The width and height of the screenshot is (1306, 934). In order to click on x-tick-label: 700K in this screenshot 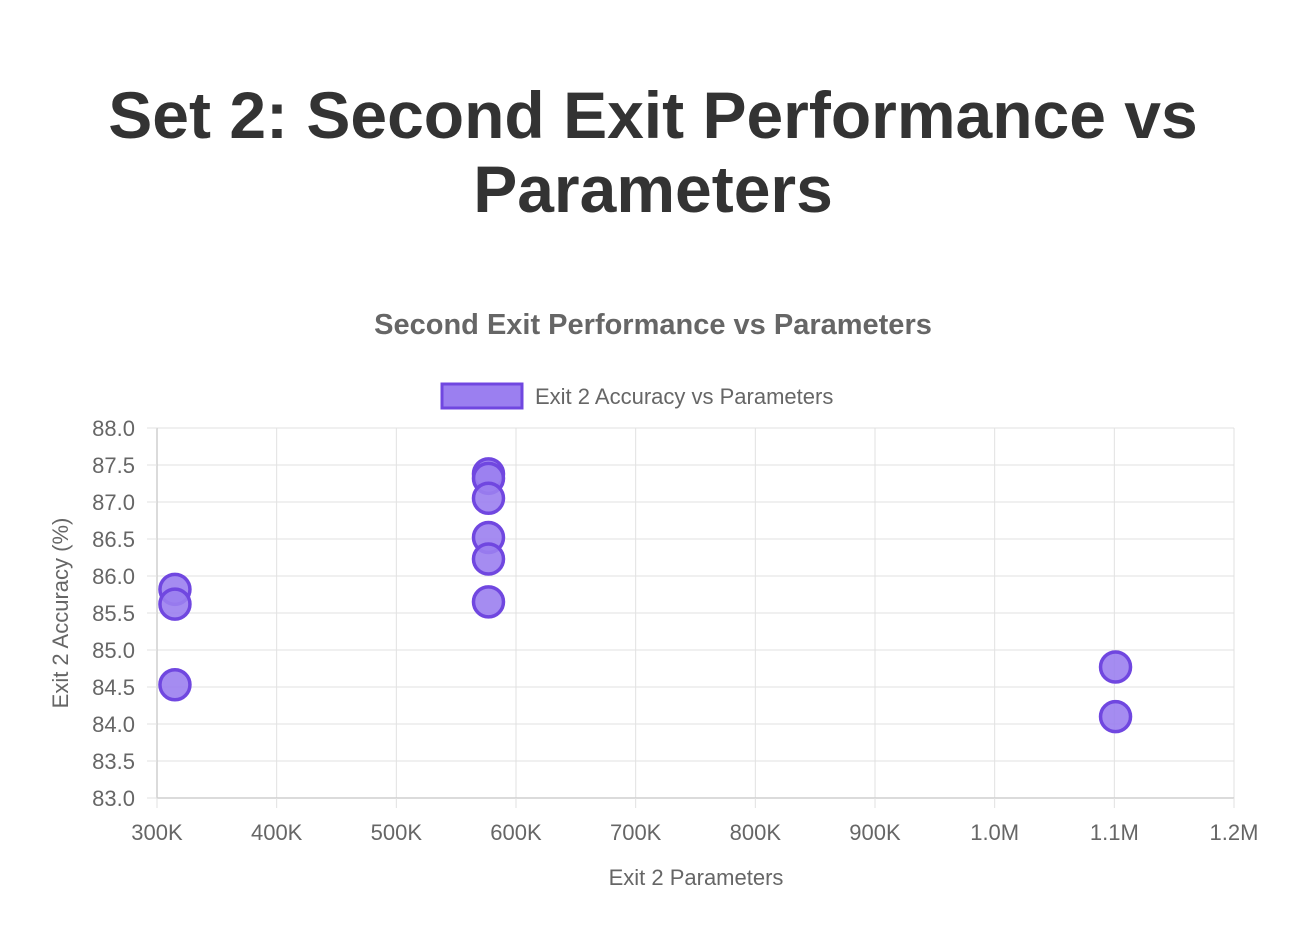, I will do `click(636, 832)`.